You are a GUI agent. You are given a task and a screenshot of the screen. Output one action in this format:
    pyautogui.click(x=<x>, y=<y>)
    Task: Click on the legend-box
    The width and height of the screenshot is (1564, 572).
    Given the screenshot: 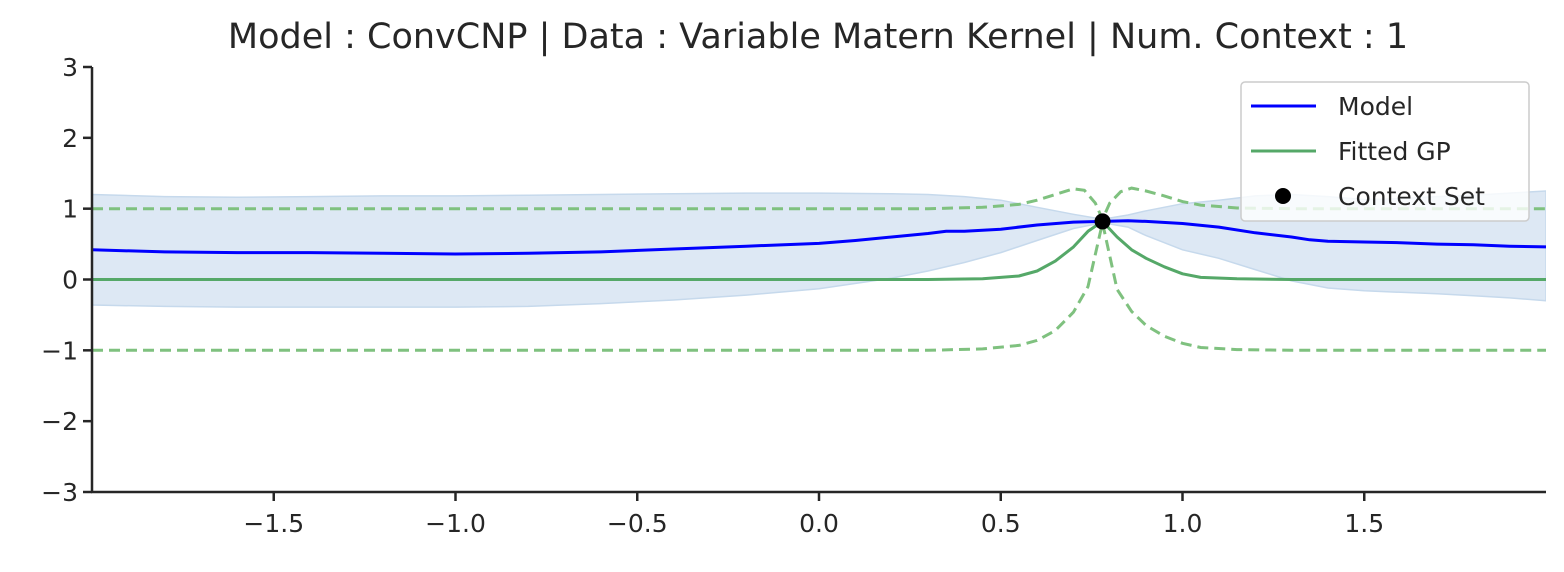 What is the action you would take?
    pyautogui.click(x=1385, y=151)
    